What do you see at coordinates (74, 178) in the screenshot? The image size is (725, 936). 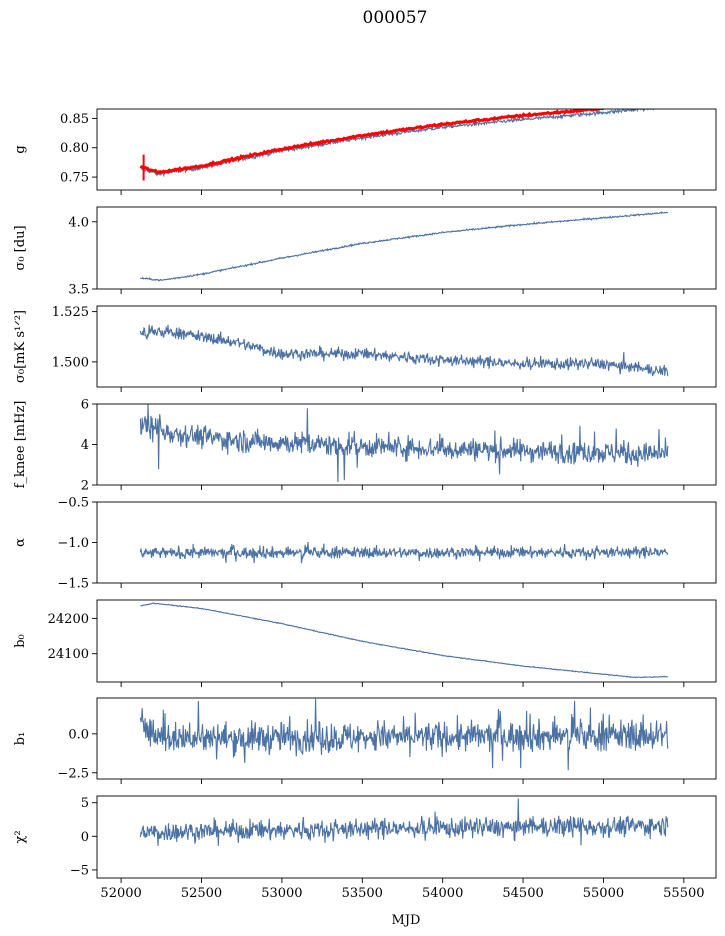 I see `y-tick-label: 0.75` at bounding box center [74, 178].